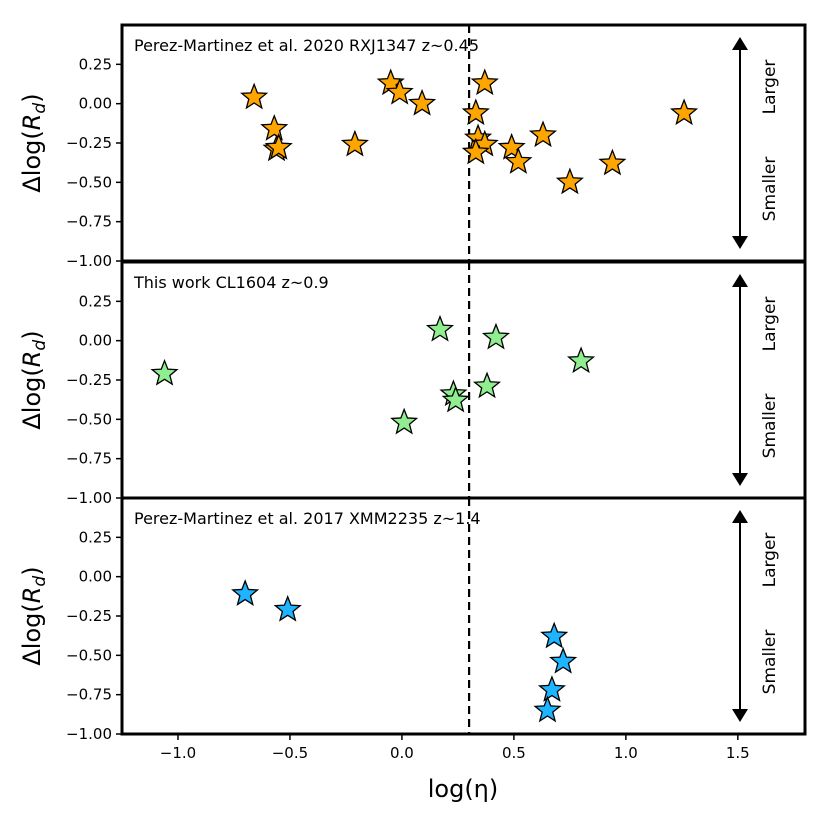 The image size is (830, 830). I want to click on panel-title: Perez-Martinez et al. 2017 XMM2235 z~1.4, so click(307, 518).